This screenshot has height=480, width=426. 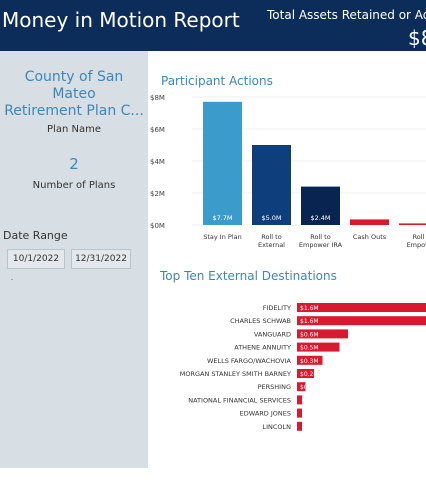 What do you see at coordinates (213, 474) in the screenshot?
I see `page-footer` at bounding box center [213, 474].